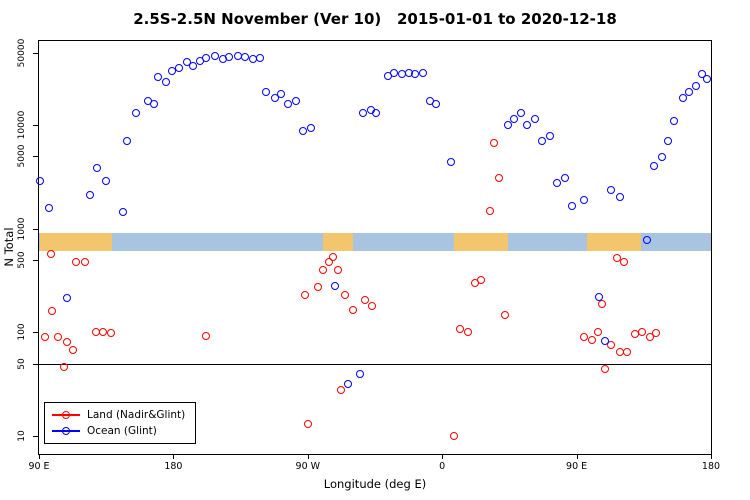 The width and height of the screenshot is (750, 500). I want to click on y-tick-label: 500, so click(22, 260).